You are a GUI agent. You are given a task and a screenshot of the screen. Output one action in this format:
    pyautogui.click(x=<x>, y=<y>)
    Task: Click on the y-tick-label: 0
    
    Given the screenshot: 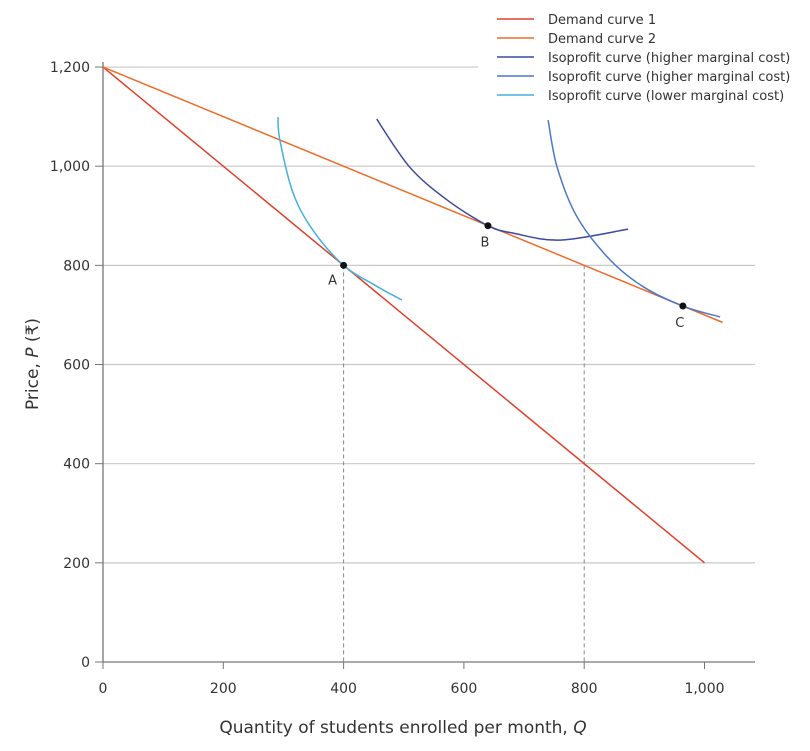 What is the action you would take?
    pyautogui.click(x=85, y=663)
    